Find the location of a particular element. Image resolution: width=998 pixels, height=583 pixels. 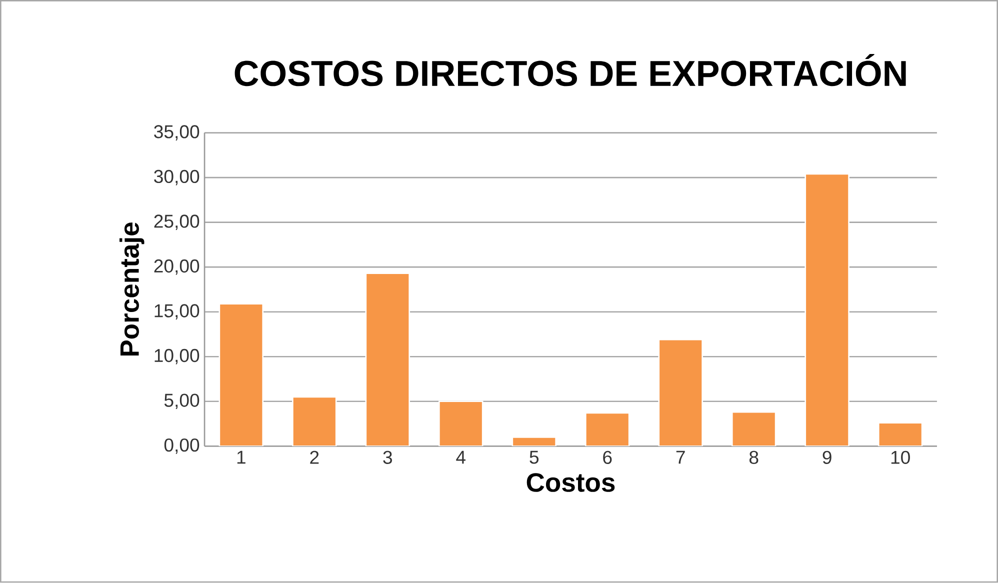

y-tick-label: 25,00 is located at coordinates (177, 222).